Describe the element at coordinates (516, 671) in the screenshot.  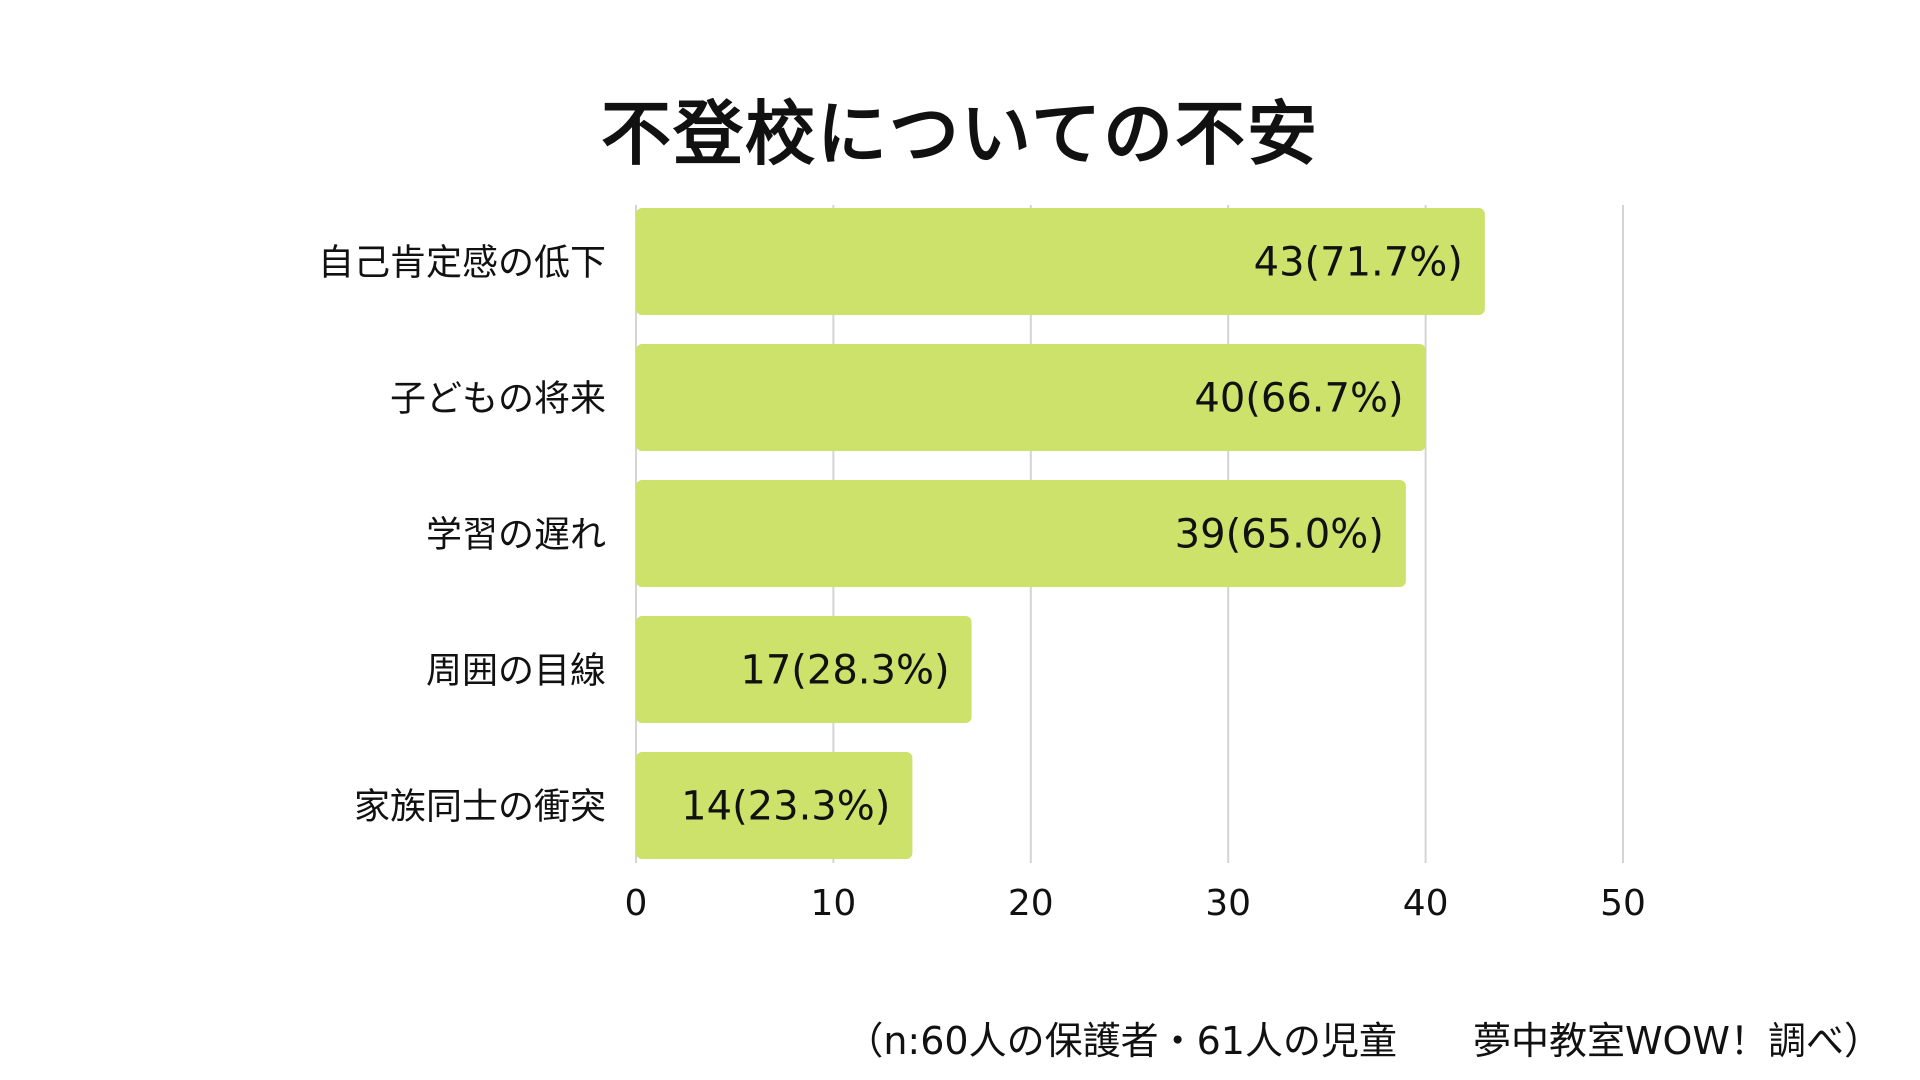
I see `category-label: 周囲の目線` at that location.